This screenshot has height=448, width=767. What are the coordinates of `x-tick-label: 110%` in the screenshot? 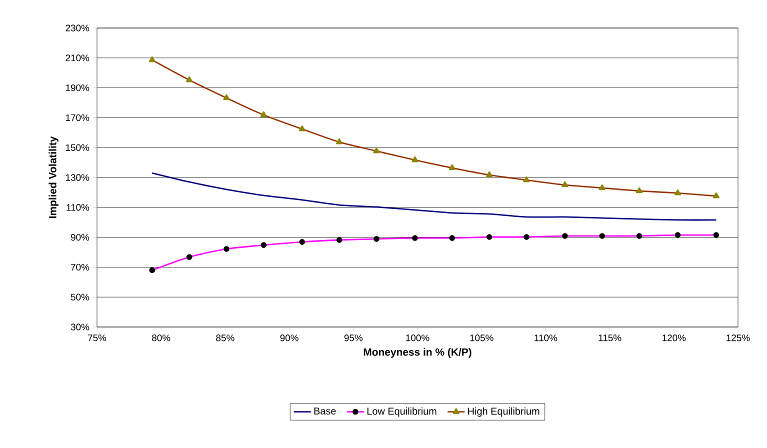 It's located at (546, 338).